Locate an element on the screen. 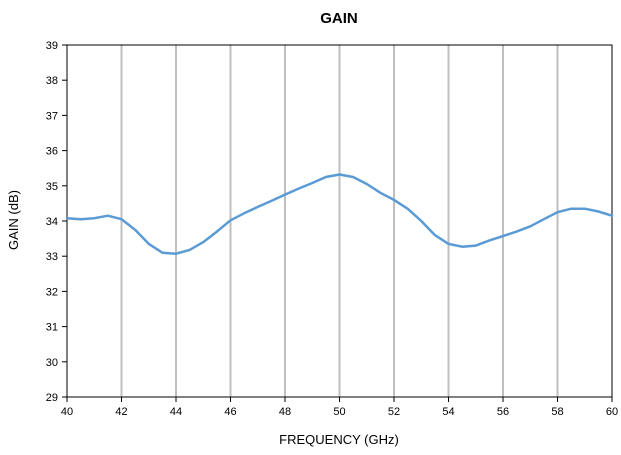  x-tick-label: 60 is located at coordinates (612, 412).